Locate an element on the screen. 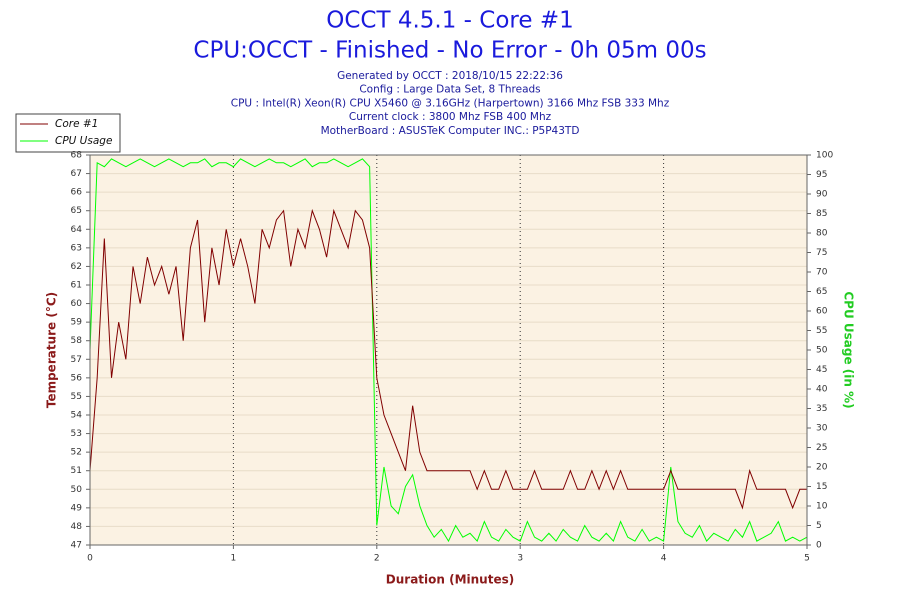  y2-tick-label: 70 is located at coordinates (822, 273).